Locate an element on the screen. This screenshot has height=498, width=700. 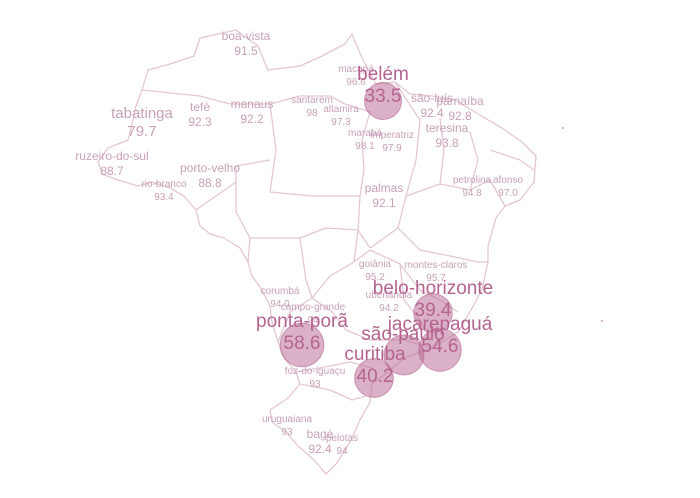
city-name-corumba: corumbá is located at coordinates (280, 291).